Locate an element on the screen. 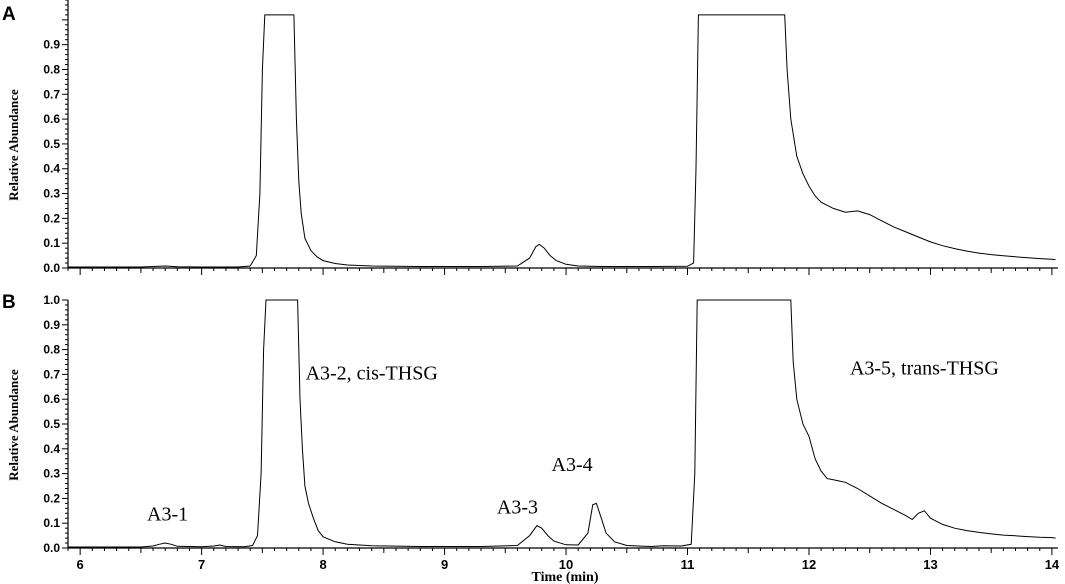 The height and width of the screenshot is (584, 1065). panel-b-y-tick-label: 0.7 is located at coordinates (51, 374).